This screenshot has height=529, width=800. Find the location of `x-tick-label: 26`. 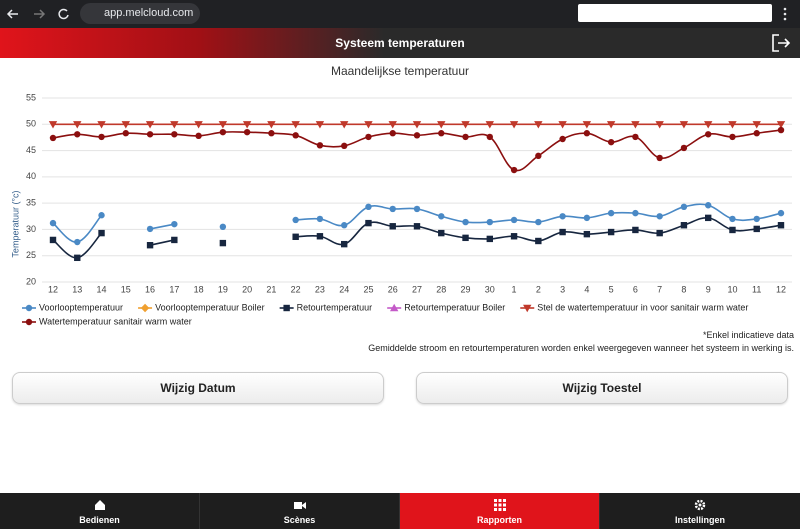

x-tick-label: 26 is located at coordinates (393, 289).